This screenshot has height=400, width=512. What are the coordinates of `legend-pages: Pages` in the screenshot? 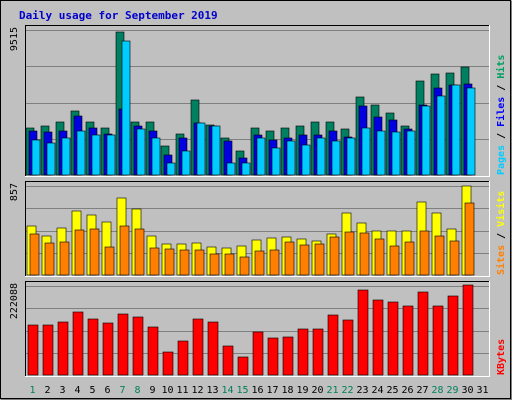 It's located at (501, 160).